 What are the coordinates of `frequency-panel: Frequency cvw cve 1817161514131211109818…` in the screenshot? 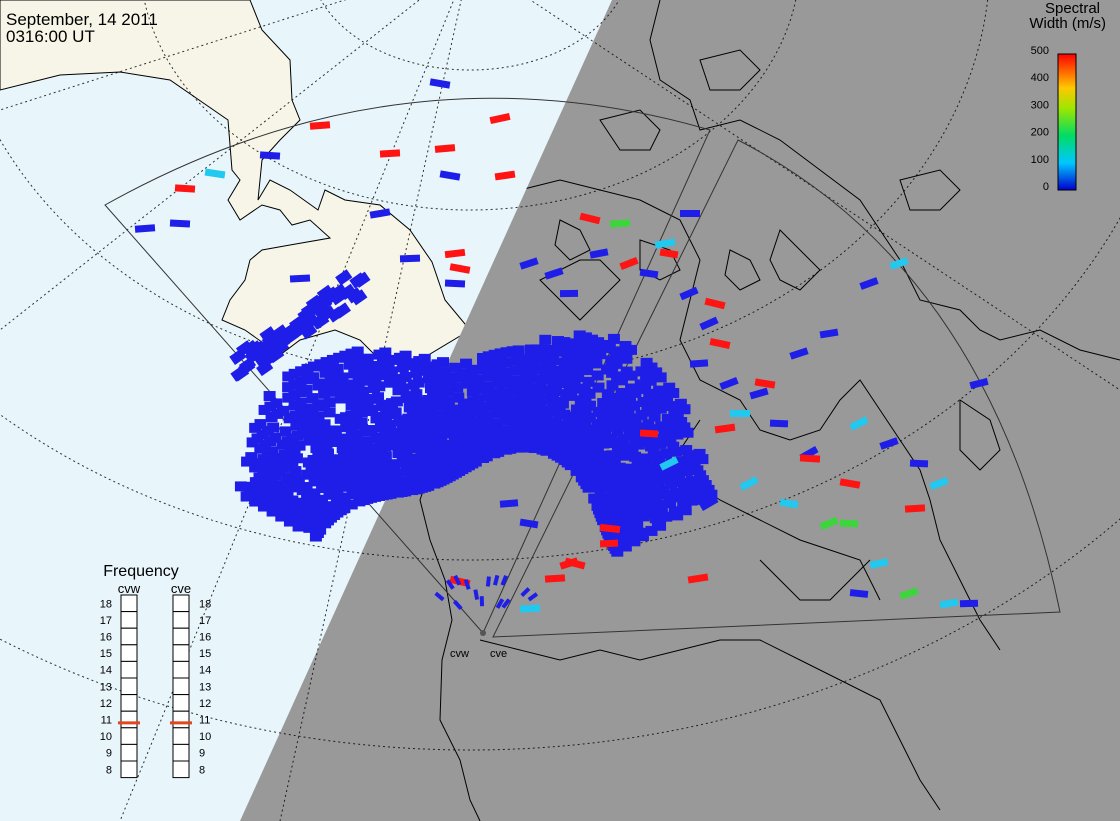 It's located at (155, 671).